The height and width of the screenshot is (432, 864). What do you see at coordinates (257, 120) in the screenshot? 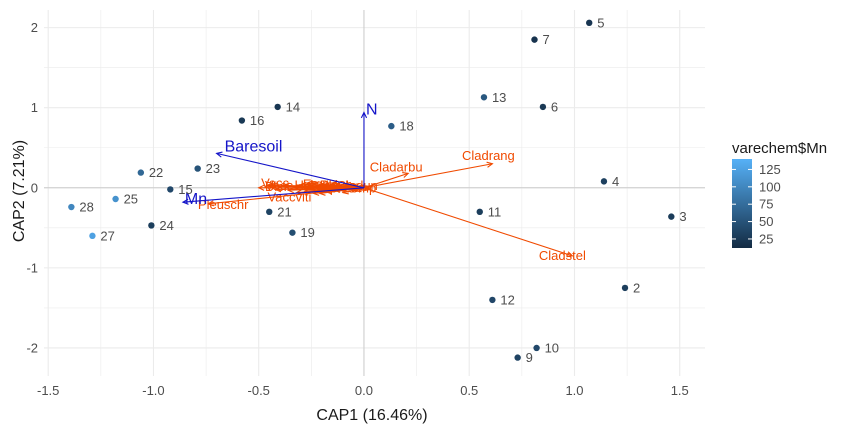
I see `site-label: 16` at bounding box center [257, 120].